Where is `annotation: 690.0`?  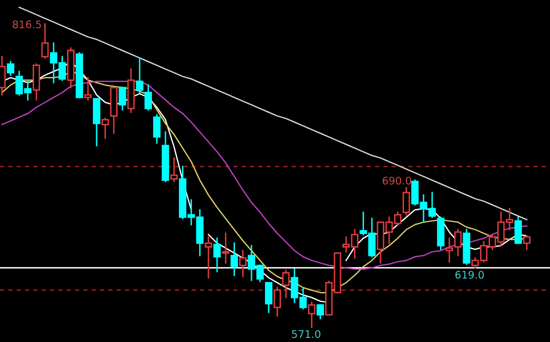
annotation: 690.0 is located at coordinates (397, 180).